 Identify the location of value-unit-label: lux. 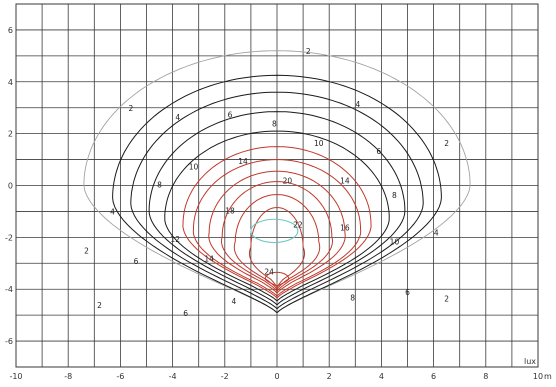
(530, 361).